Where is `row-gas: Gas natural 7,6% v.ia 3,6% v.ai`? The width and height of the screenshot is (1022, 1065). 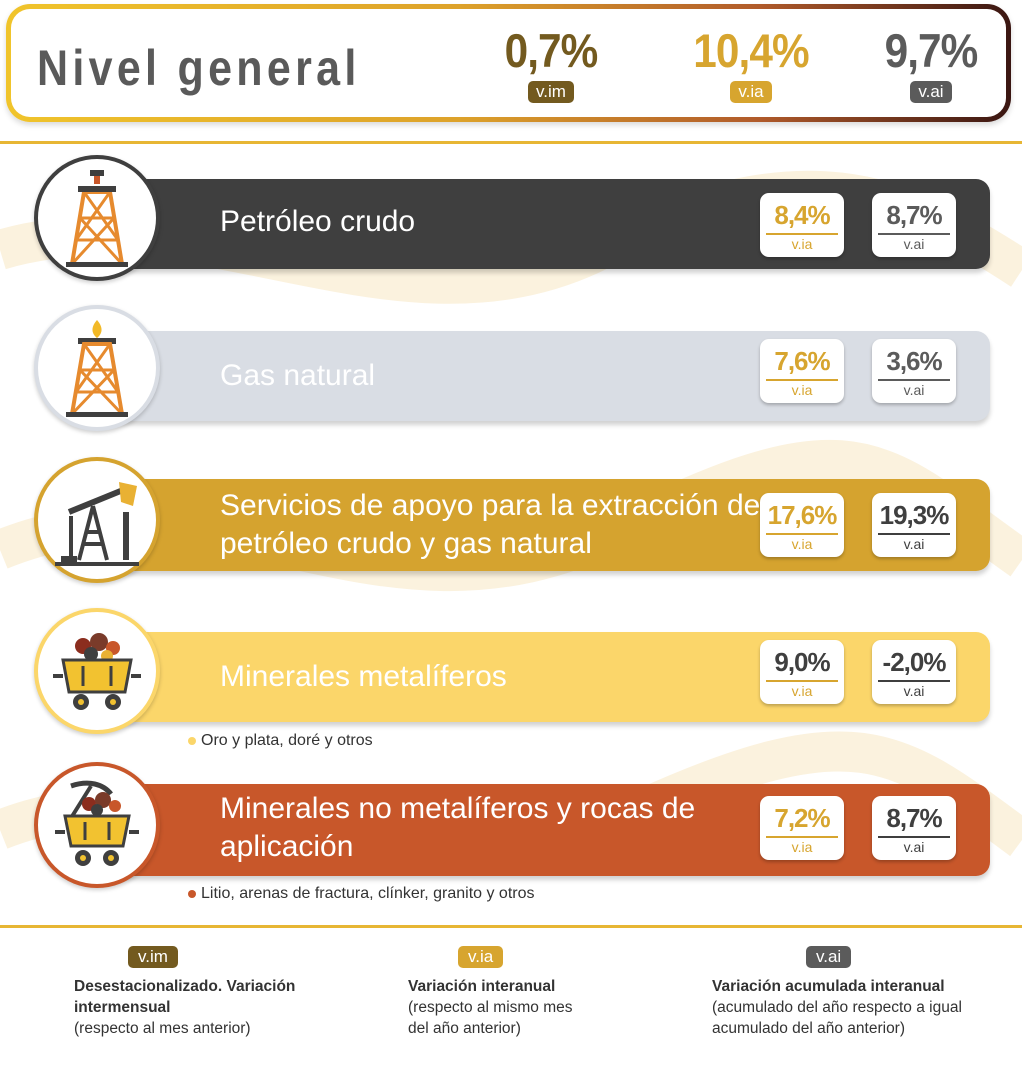 row-gas: Gas natural 7,6% v.ia 3,6% v.ai is located at coordinates (512, 370).